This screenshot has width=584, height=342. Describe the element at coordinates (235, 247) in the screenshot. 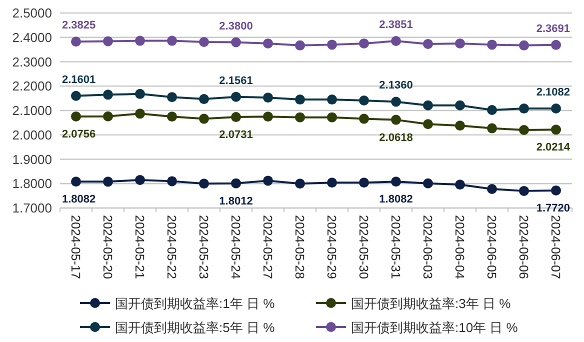

I see `x-tick-label: 2024-05-24` at that location.